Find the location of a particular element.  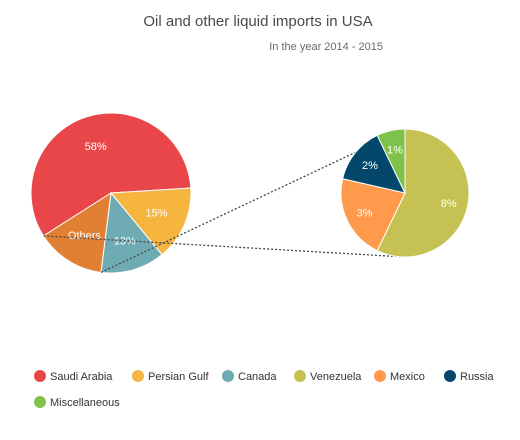

legend-item-venezuela: Venezuela is located at coordinates (328, 376).